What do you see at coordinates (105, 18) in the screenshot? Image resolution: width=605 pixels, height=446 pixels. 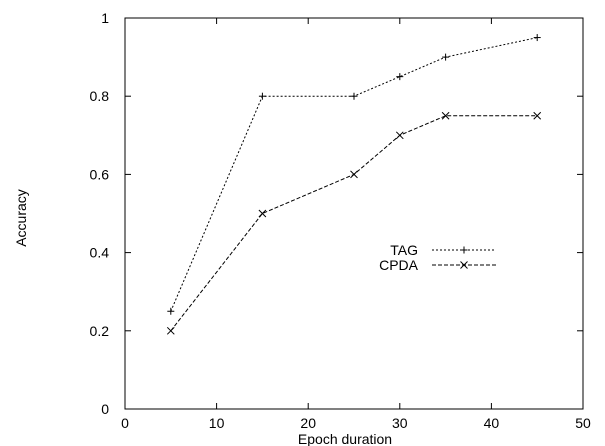 I see `y-tick-label: 1` at bounding box center [105, 18].